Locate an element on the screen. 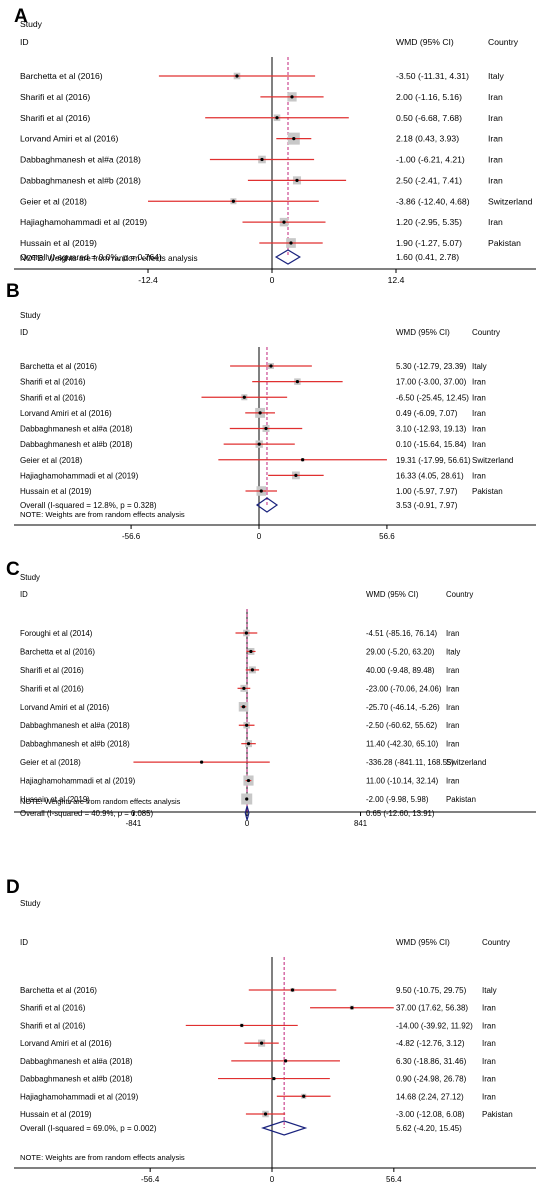 The image size is (540, 1184). study-ci-text: 19.31 (-17.99, 56.61) is located at coordinates (433, 460).